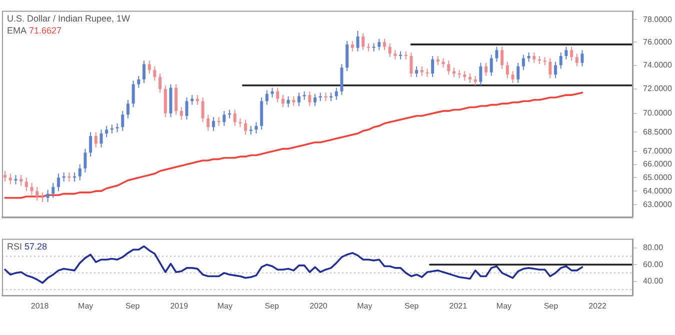  Describe the element at coordinates (458, 305) in the screenshot. I see `x-tick-label: 2021` at that location.